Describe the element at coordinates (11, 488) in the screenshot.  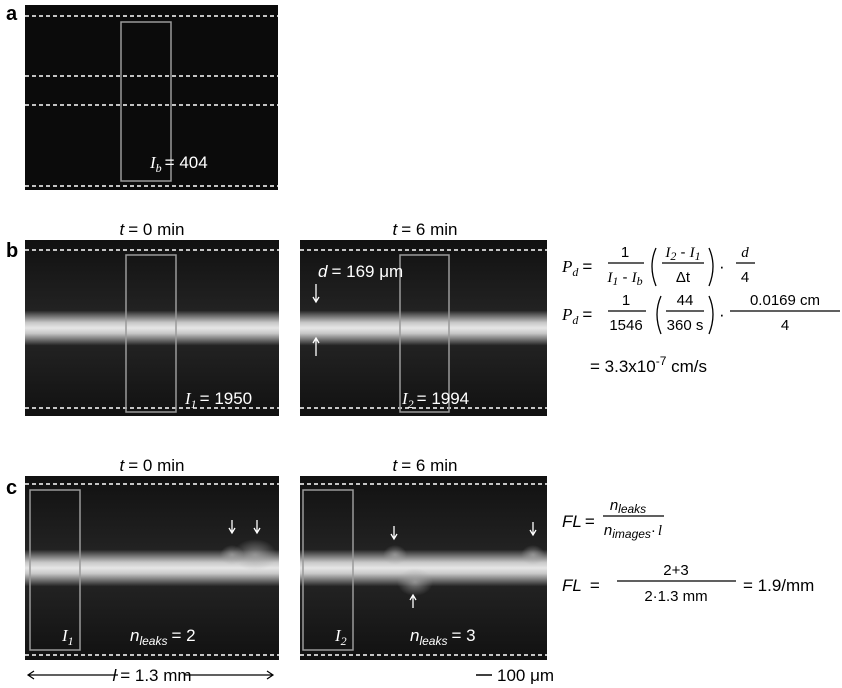
I see `panel-label: c` at that location.